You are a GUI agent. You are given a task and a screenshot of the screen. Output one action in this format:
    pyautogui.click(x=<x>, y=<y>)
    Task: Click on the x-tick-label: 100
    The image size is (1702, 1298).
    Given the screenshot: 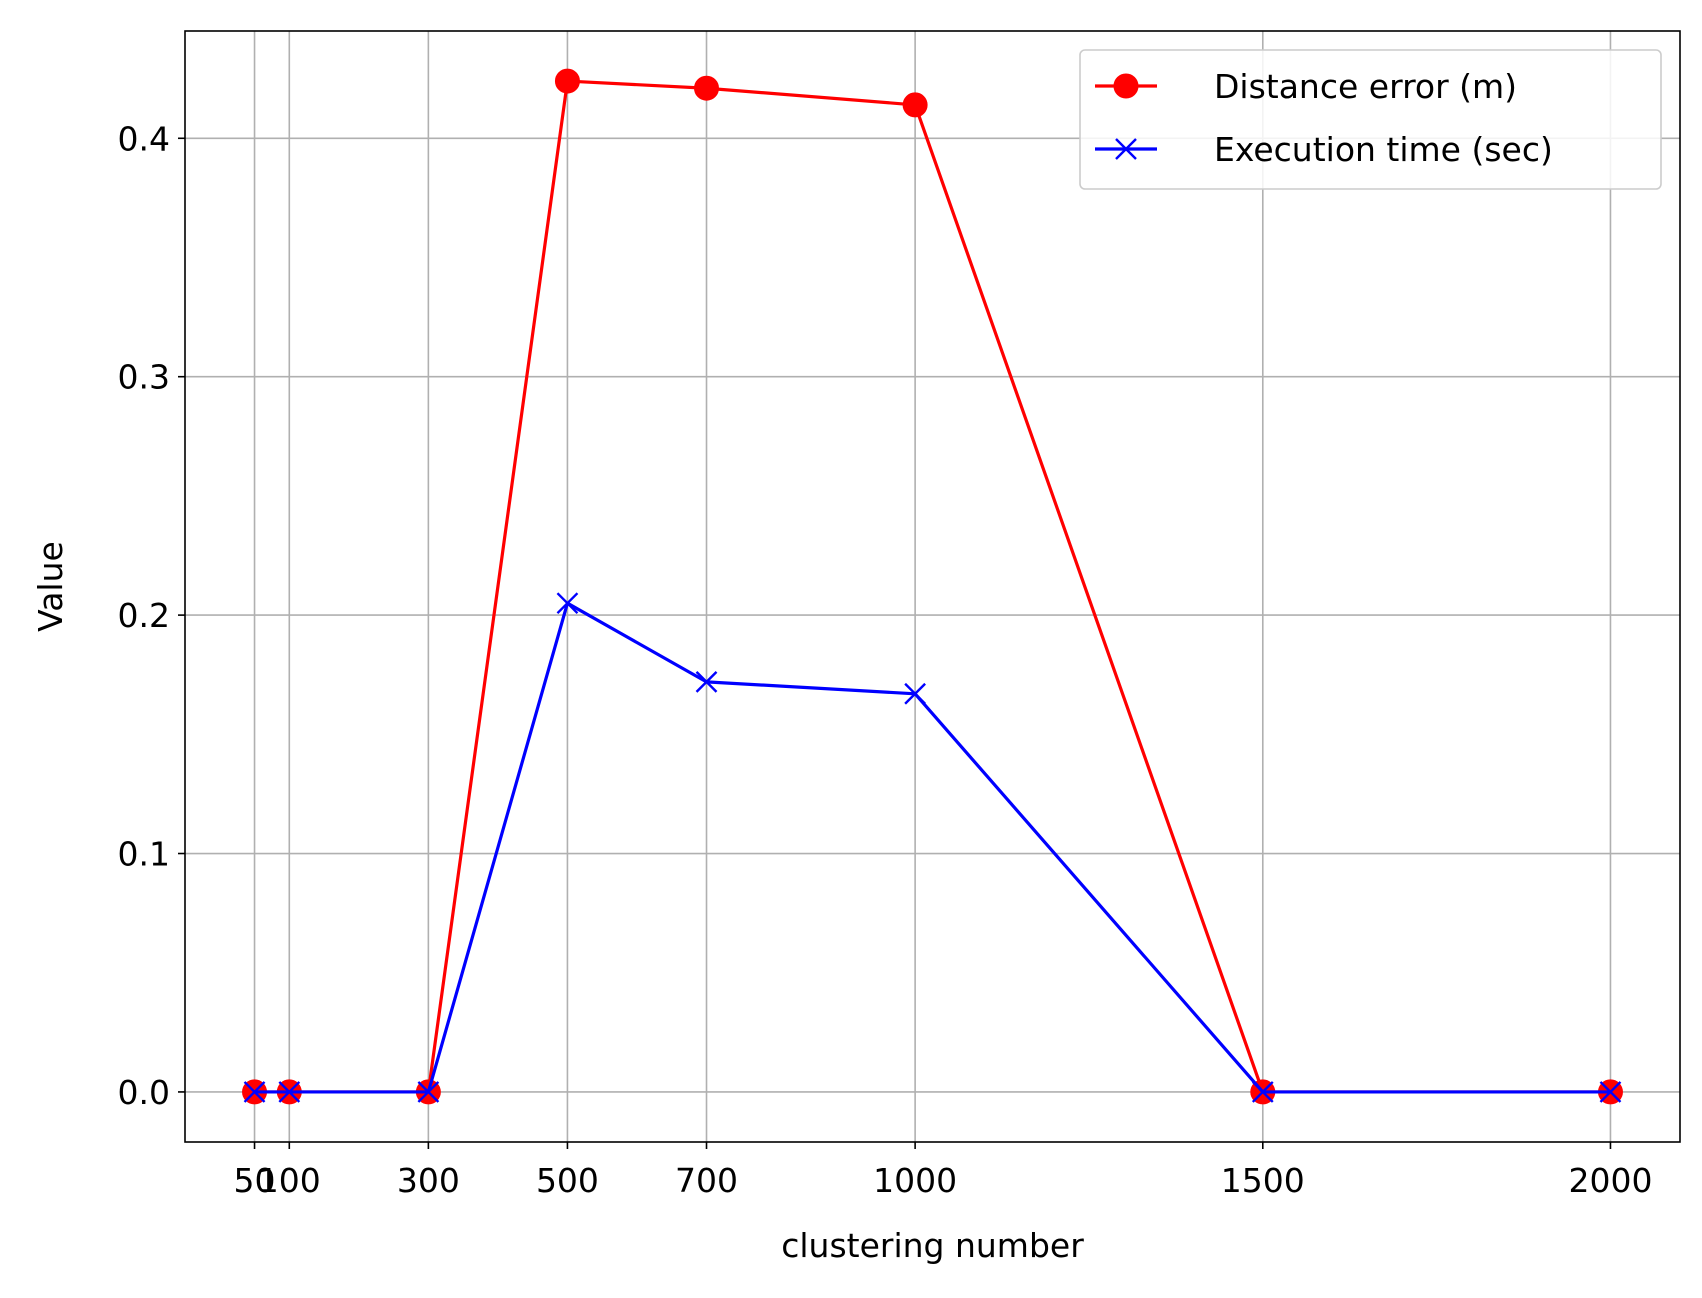 What is the action you would take?
    pyautogui.click(x=289, y=1180)
    